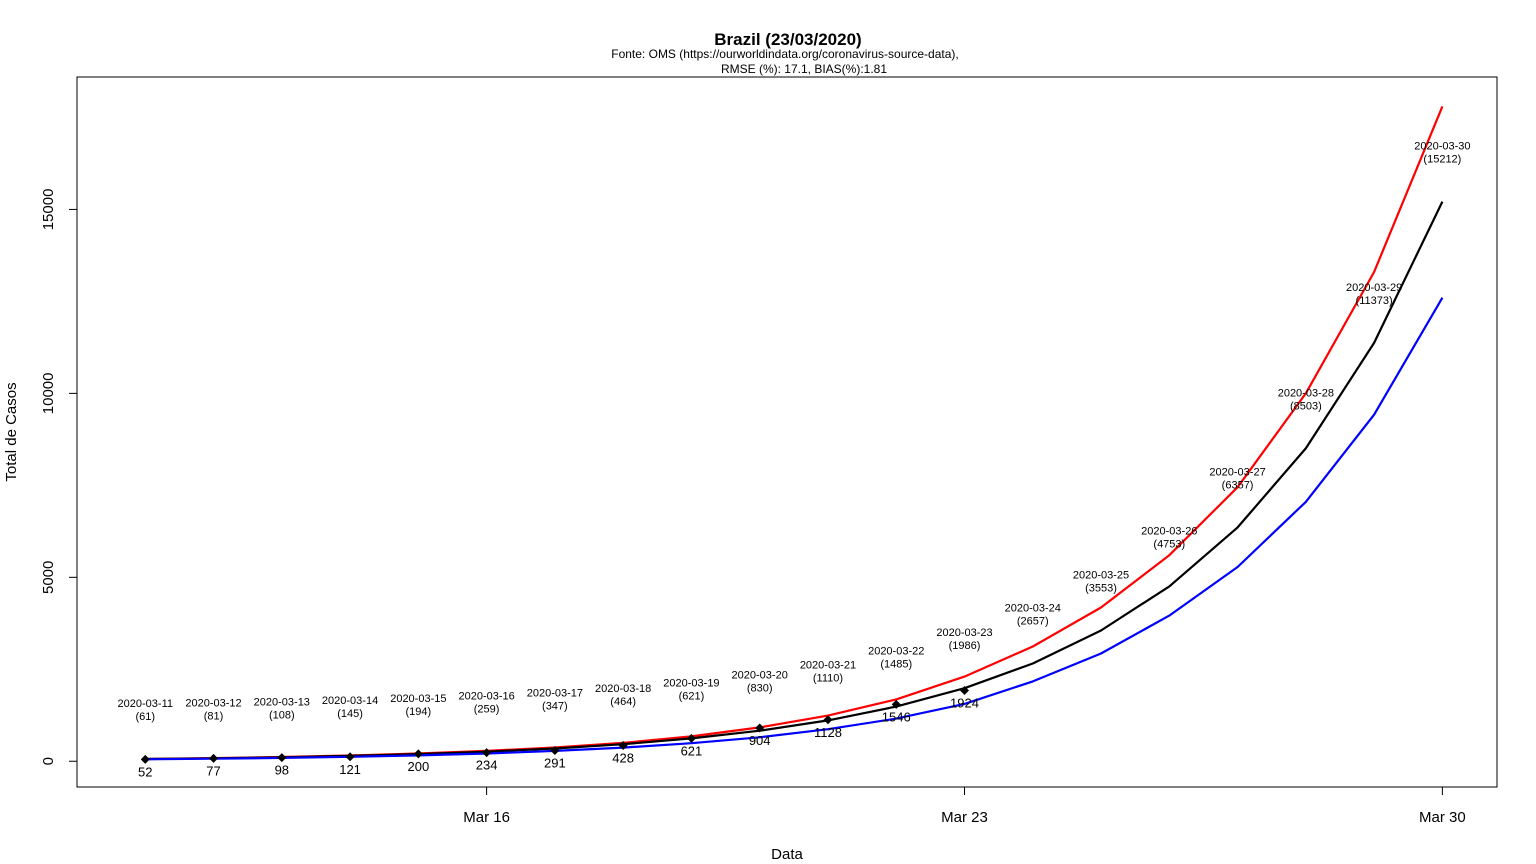 The height and width of the screenshot is (864, 1536). What do you see at coordinates (418, 766) in the screenshot?
I see `observed-label: 200` at bounding box center [418, 766].